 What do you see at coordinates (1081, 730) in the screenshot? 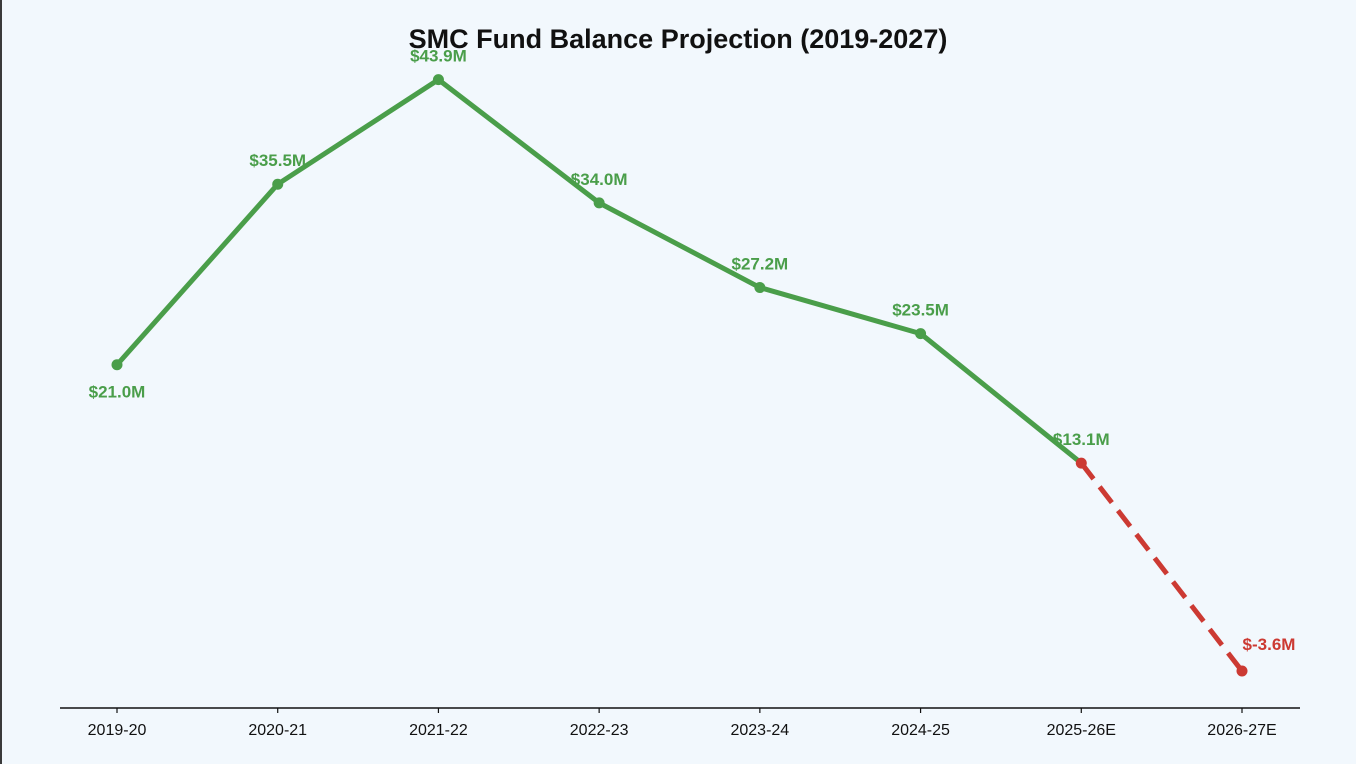
I see `x-tick-label-2025-26E: 2025-26E` at bounding box center [1081, 730].